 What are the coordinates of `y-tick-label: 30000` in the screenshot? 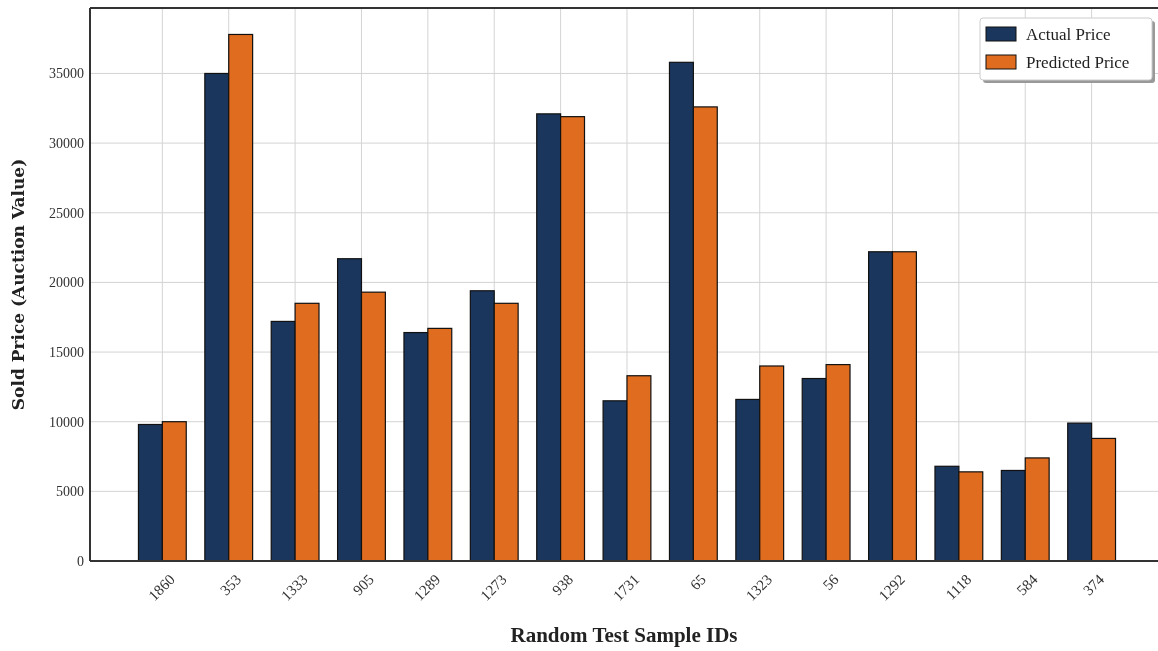 It's located at (66, 144).